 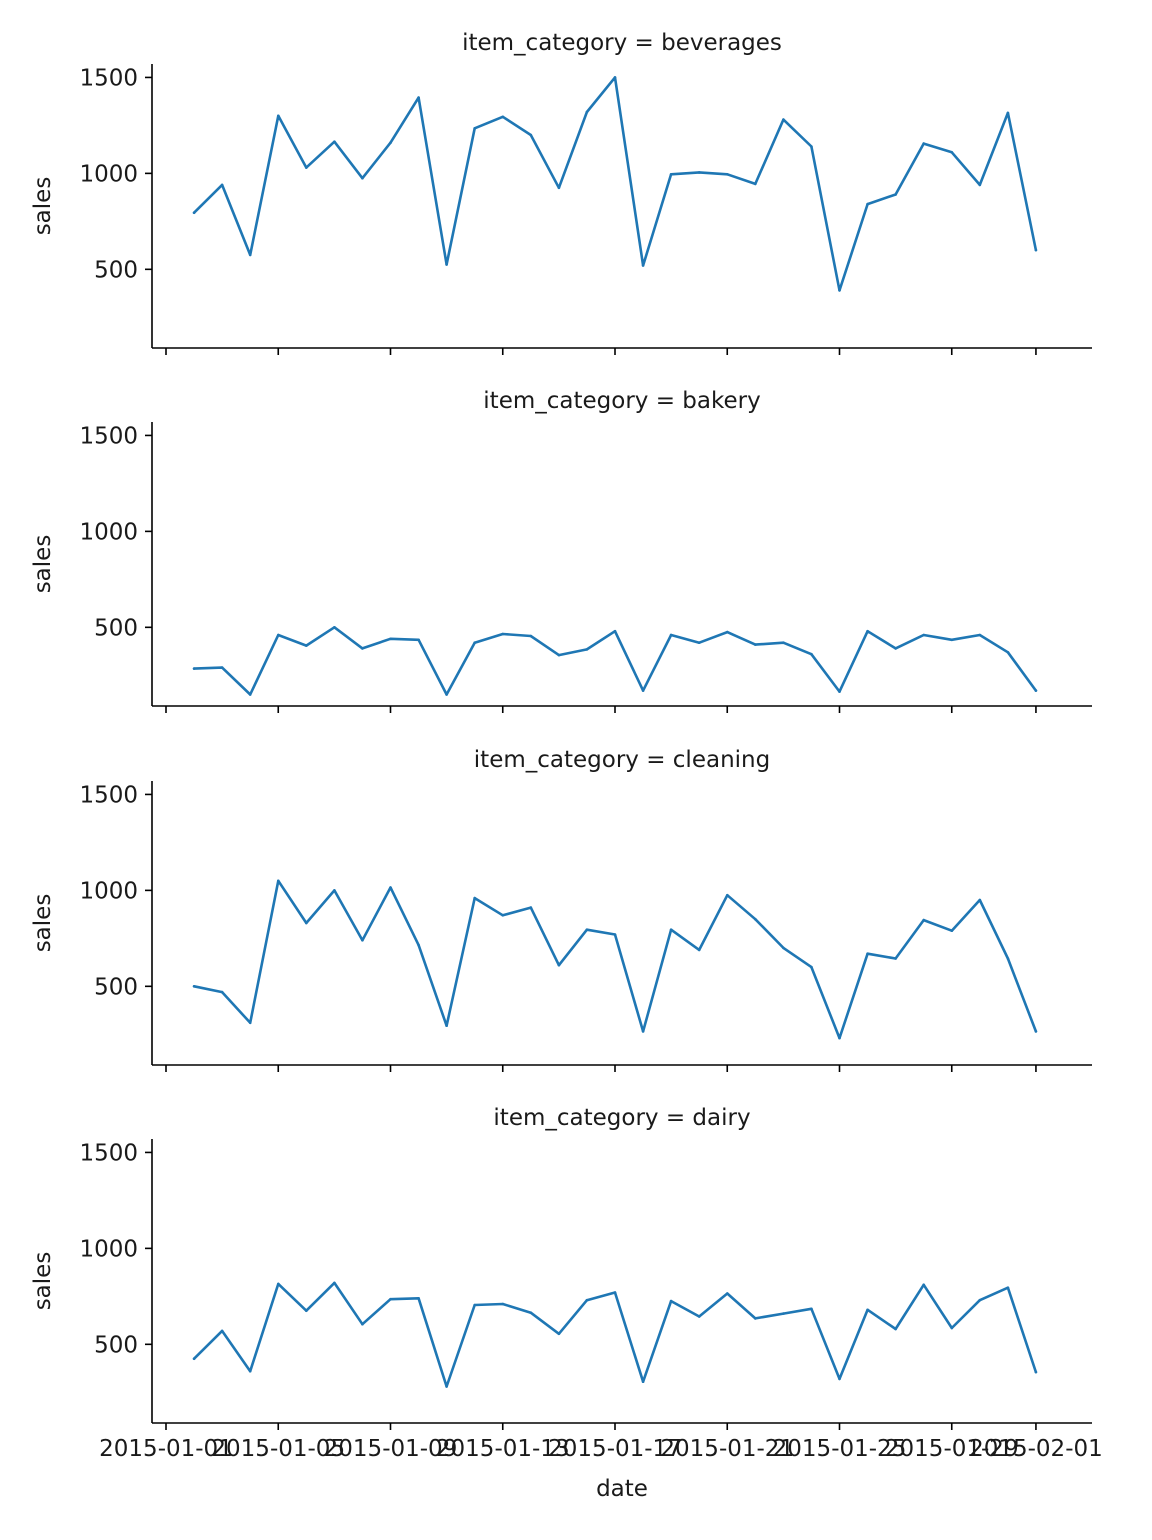 I want to click on x-tick-label: 2015-01-09, so click(x=391, y=1449).